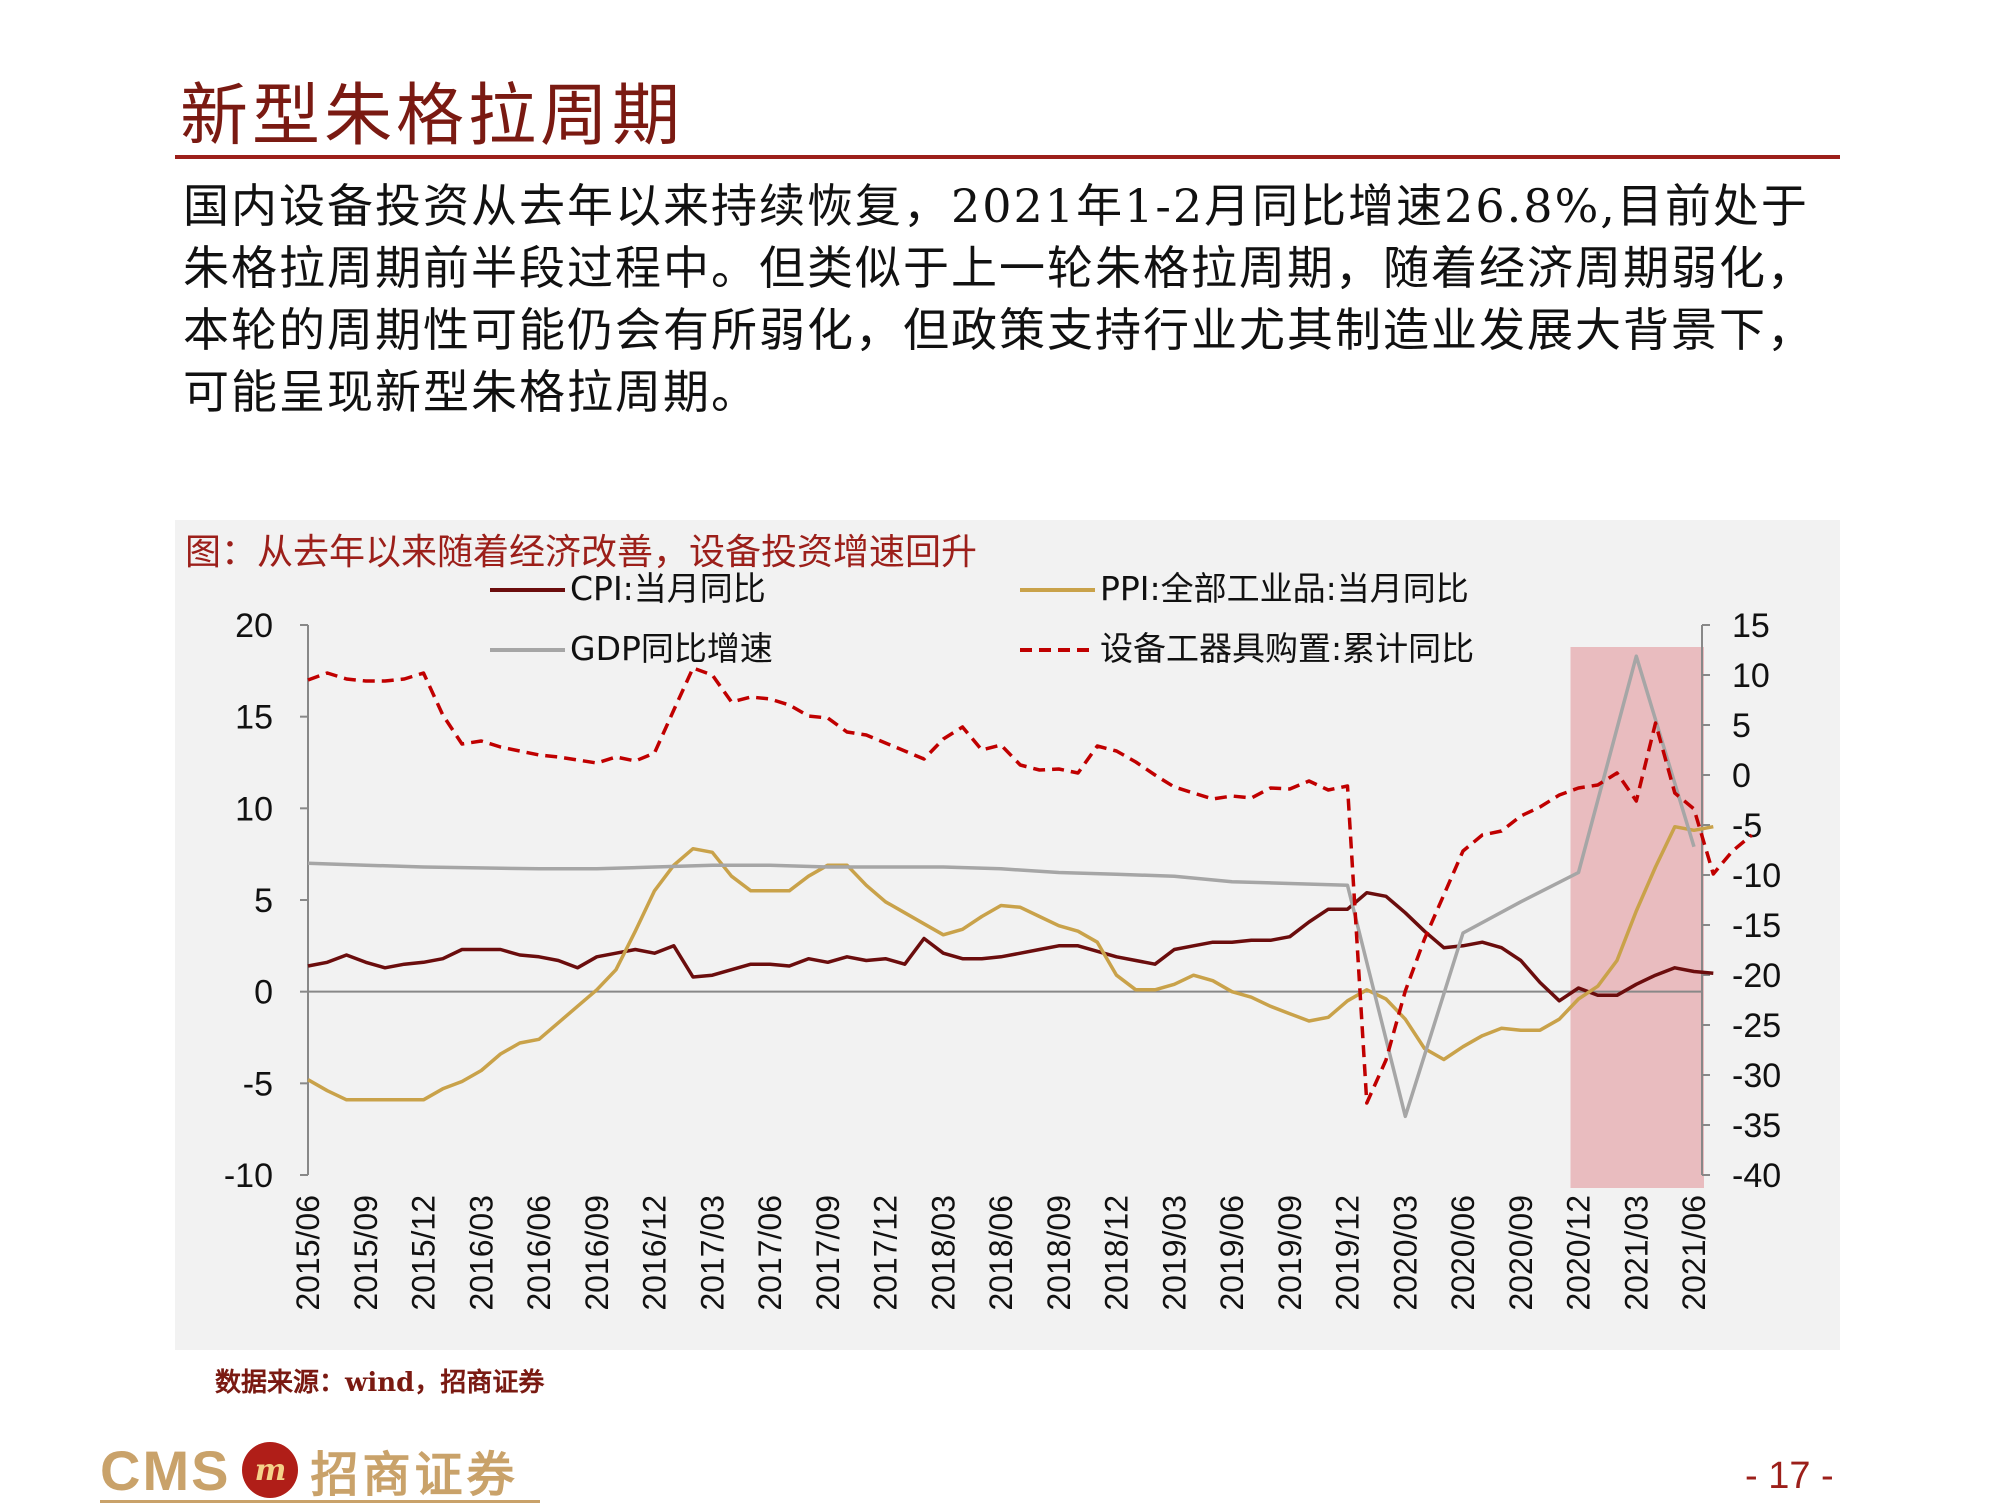  I want to click on right-tick-label: 0, so click(1741, 776).